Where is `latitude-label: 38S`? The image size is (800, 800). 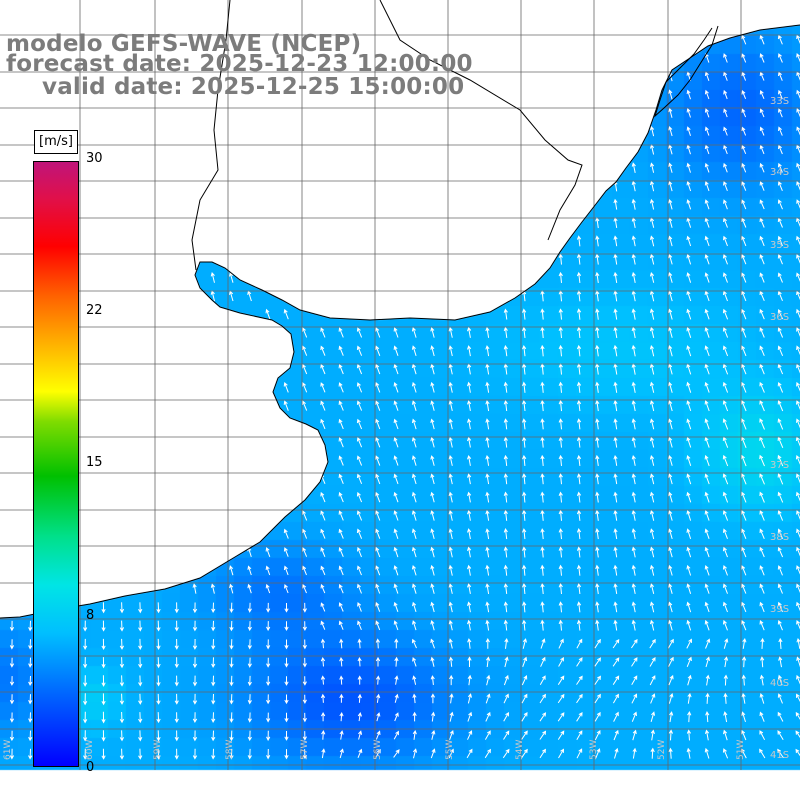
latitude-label: 38S is located at coordinates (779, 537).